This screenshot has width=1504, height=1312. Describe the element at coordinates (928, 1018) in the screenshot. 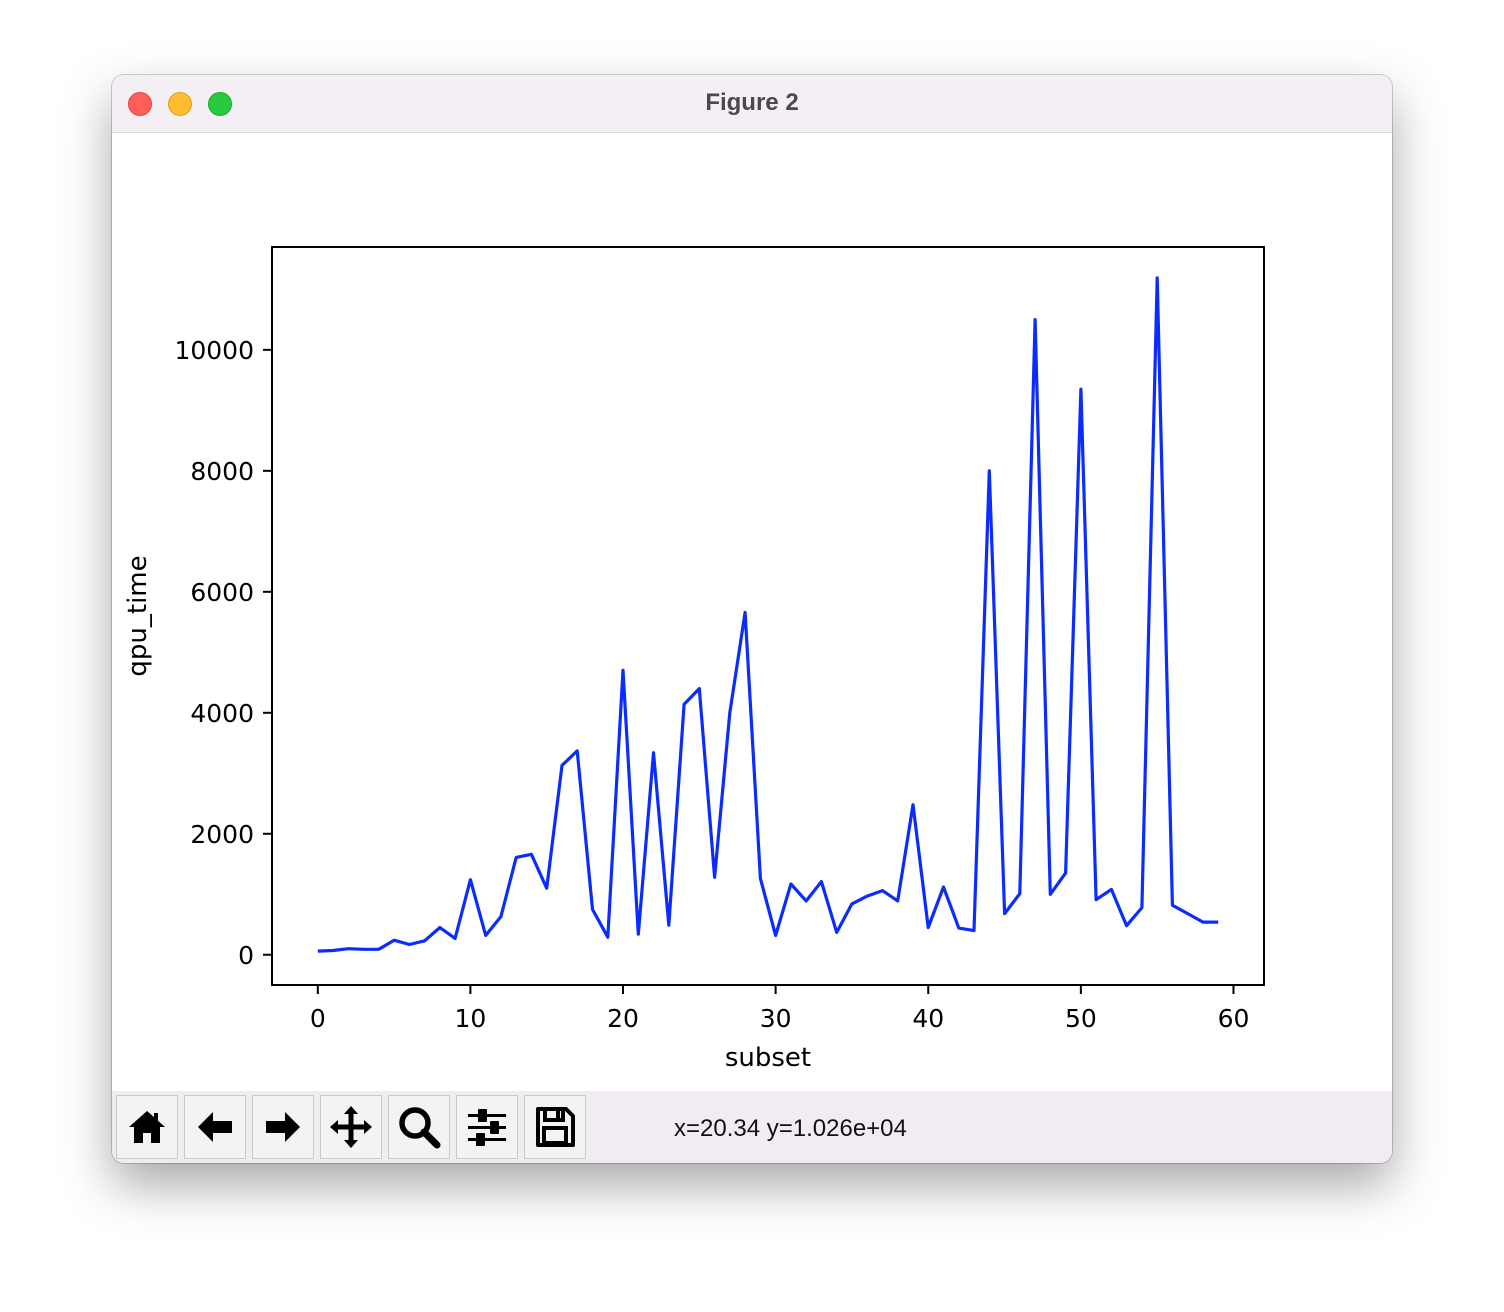

I see `x-tick-label: 40` at that location.